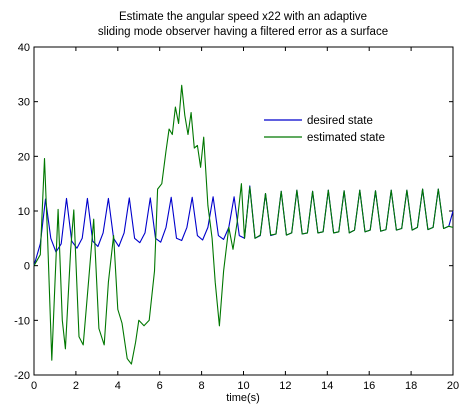  What do you see at coordinates (243, 386) in the screenshot?
I see `x-tick-label: 10` at bounding box center [243, 386].